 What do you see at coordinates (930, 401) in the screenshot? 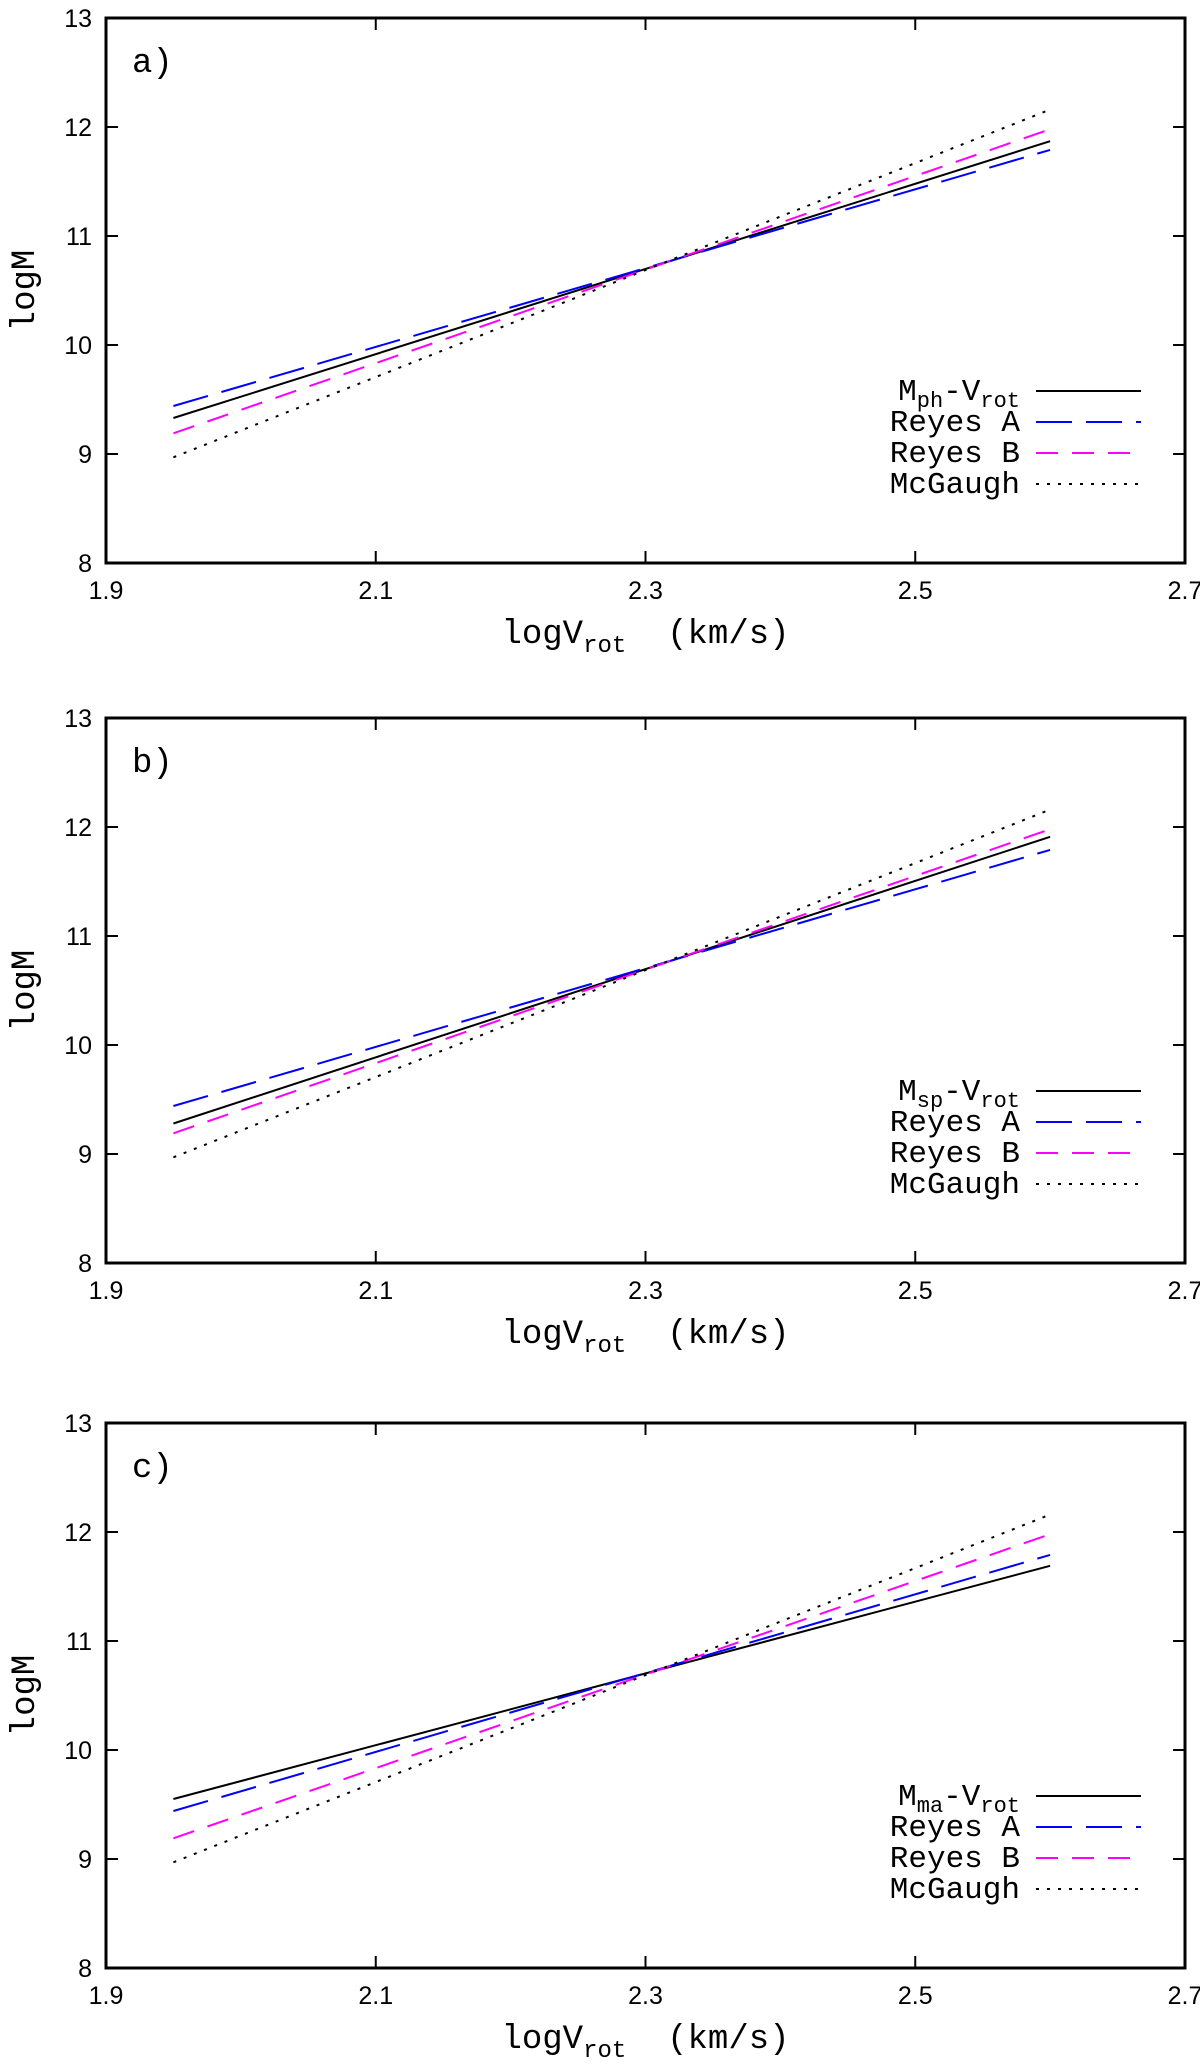
I see `legend-label-sub: ph` at bounding box center [930, 401].